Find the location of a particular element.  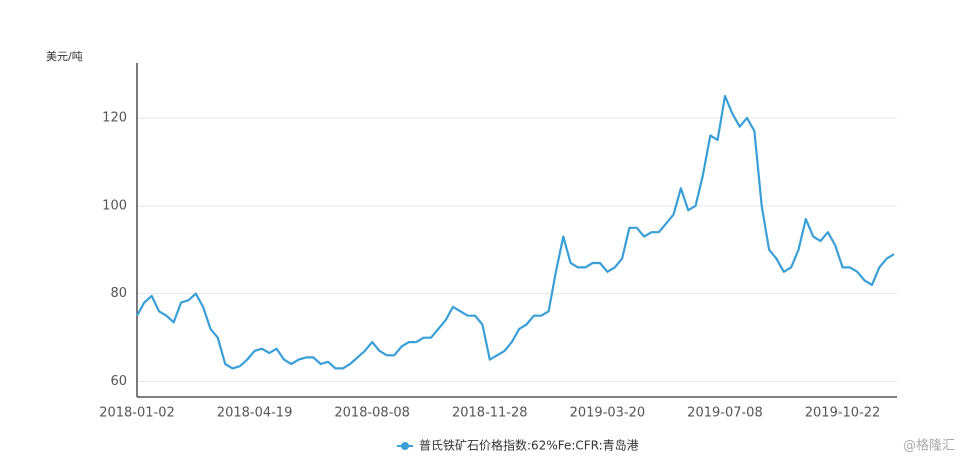

legend-label: 普氏铁矿石价格指数:62%Fe:CFR:青岛港 is located at coordinates (529, 445).